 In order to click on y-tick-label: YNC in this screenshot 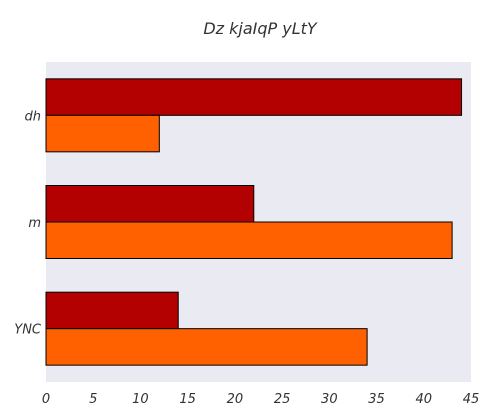, I will do `click(28, 330)`.